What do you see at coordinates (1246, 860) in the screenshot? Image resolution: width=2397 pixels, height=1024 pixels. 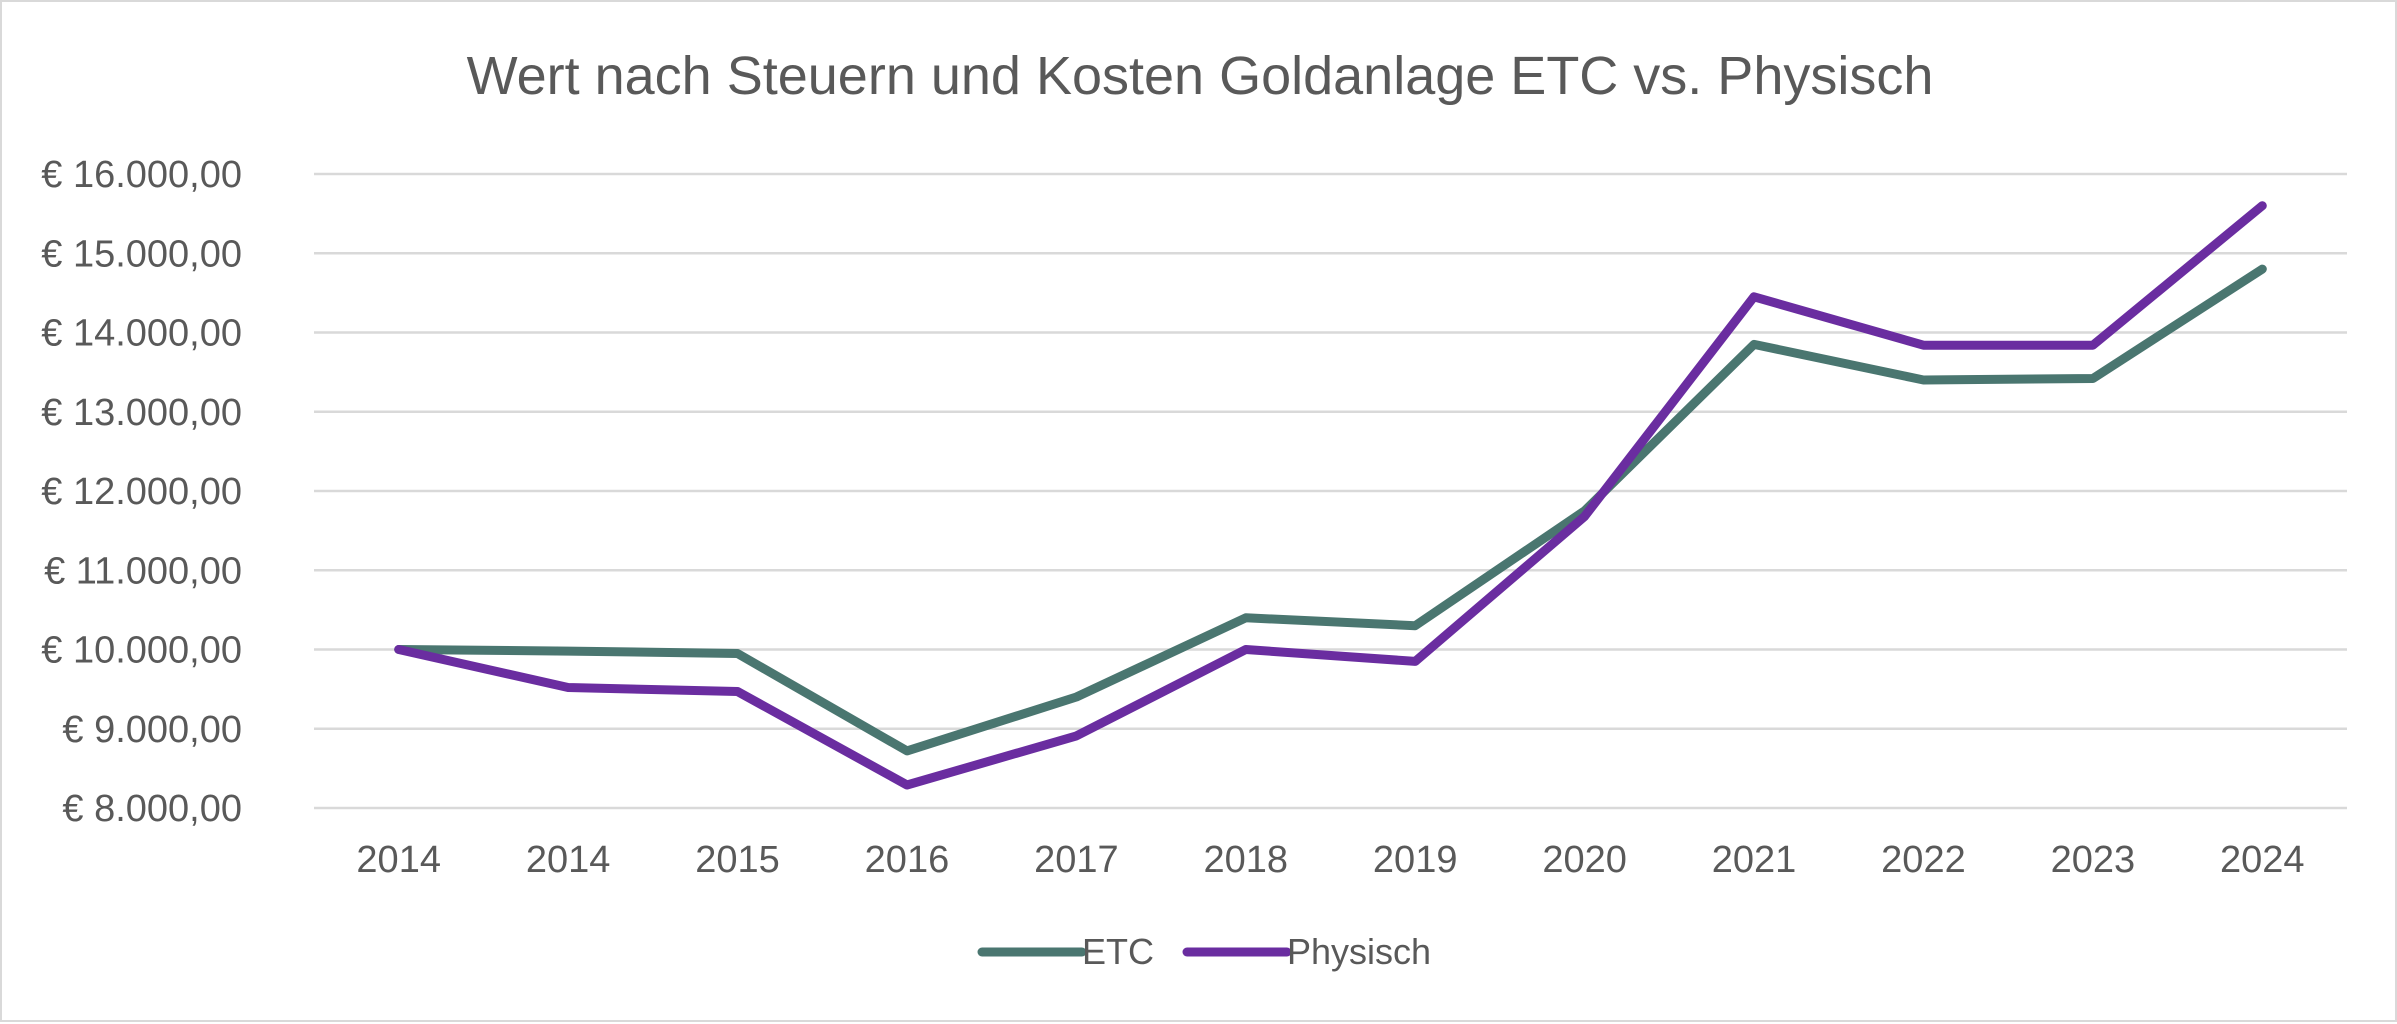 I see `x-tick-label: 2018` at bounding box center [1246, 860].